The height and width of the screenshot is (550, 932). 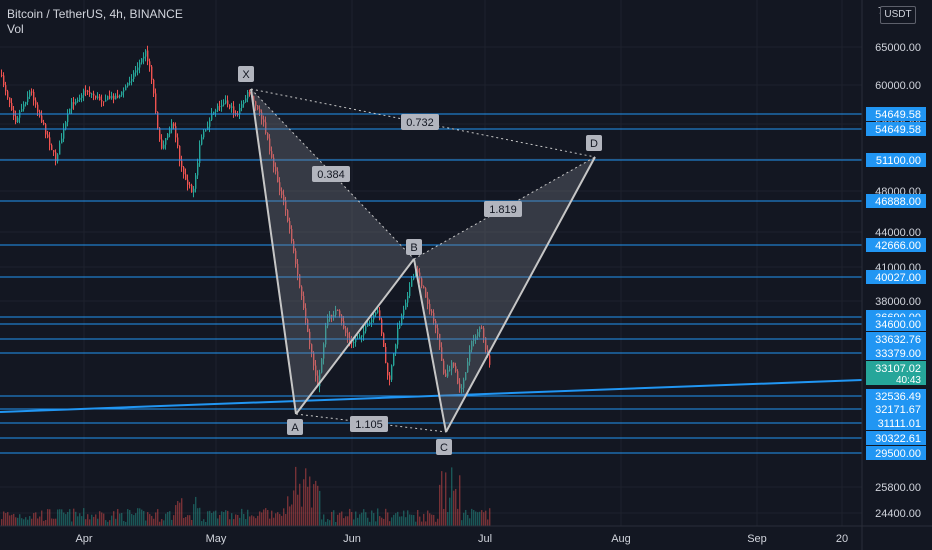 What do you see at coordinates (898, 15) in the screenshot?
I see `currency-button: USDT` at bounding box center [898, 15].